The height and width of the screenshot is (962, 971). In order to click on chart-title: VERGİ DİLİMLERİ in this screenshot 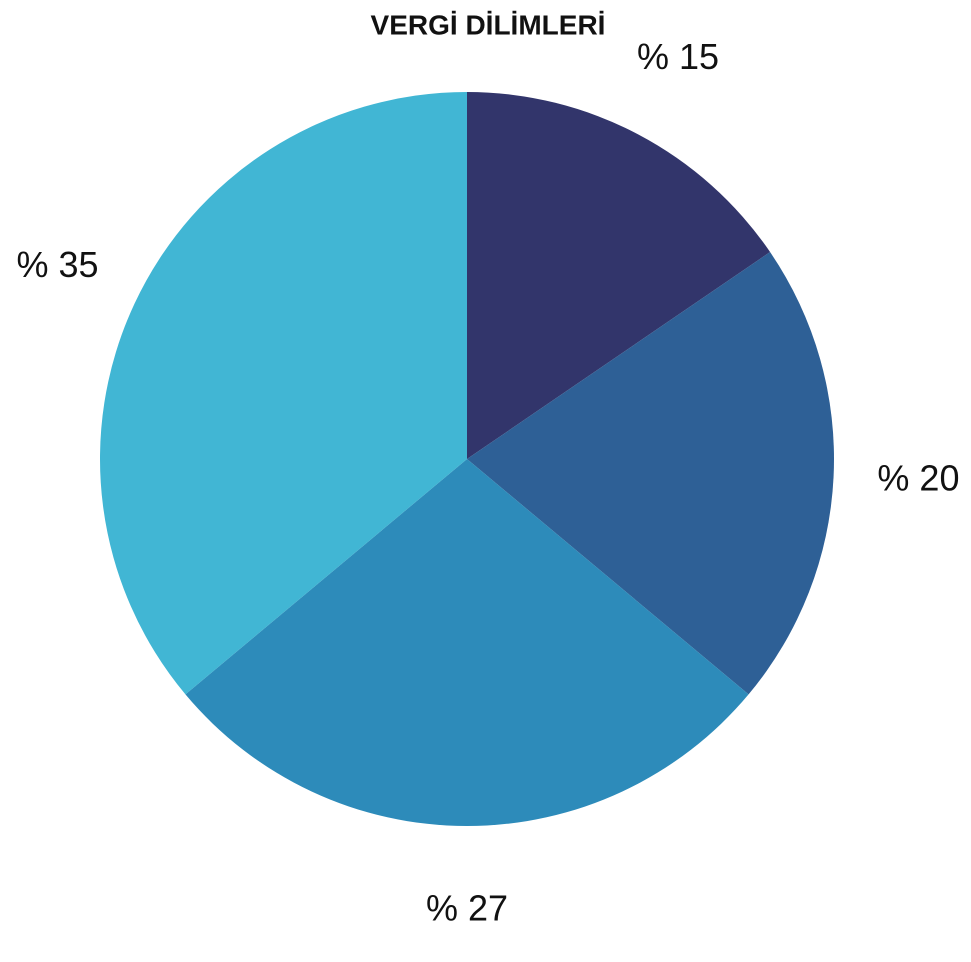, I will do `click(488, 24)`.